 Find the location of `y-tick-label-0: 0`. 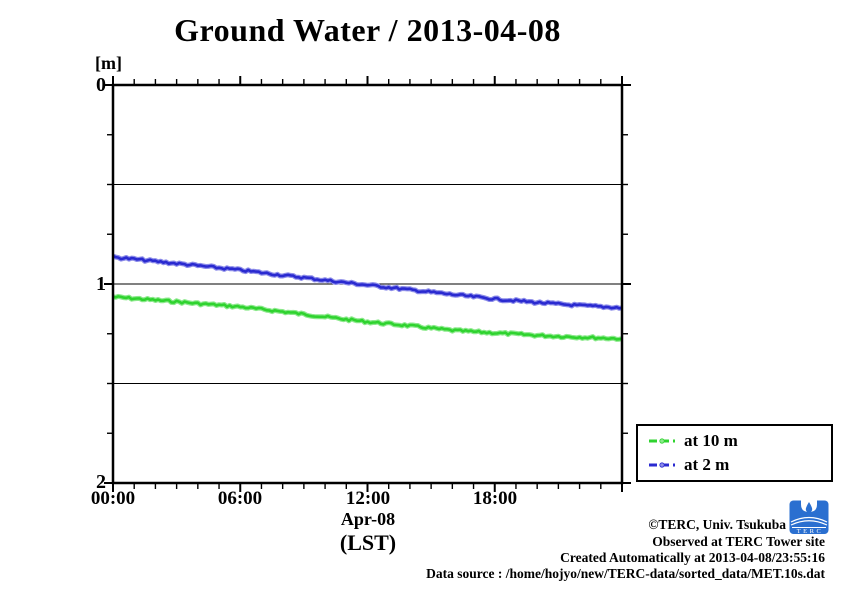

y-tick-label-0: 0 is located at coordinates (101, 85).